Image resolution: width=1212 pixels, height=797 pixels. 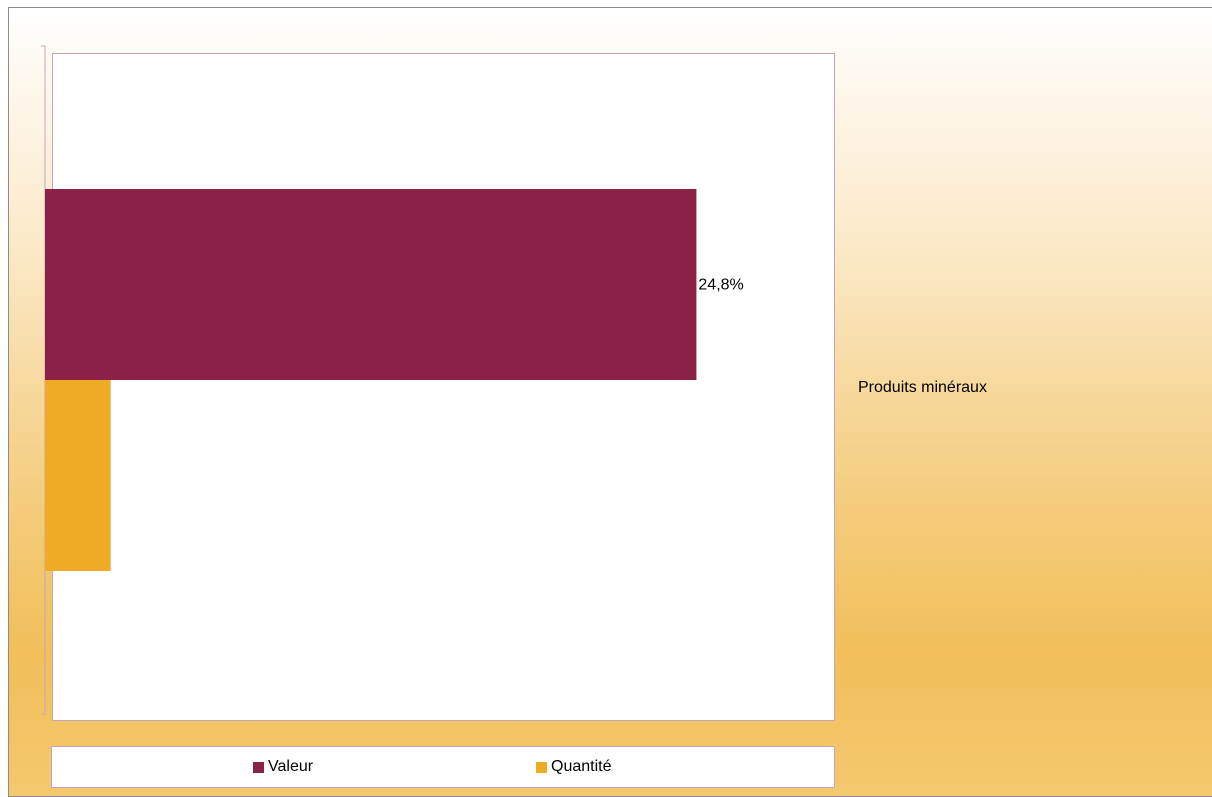 What do you see at coordinates (443, 767) in the screenshot?
I see `legend: Valeur Quantité` at bounding box center [443, 767].